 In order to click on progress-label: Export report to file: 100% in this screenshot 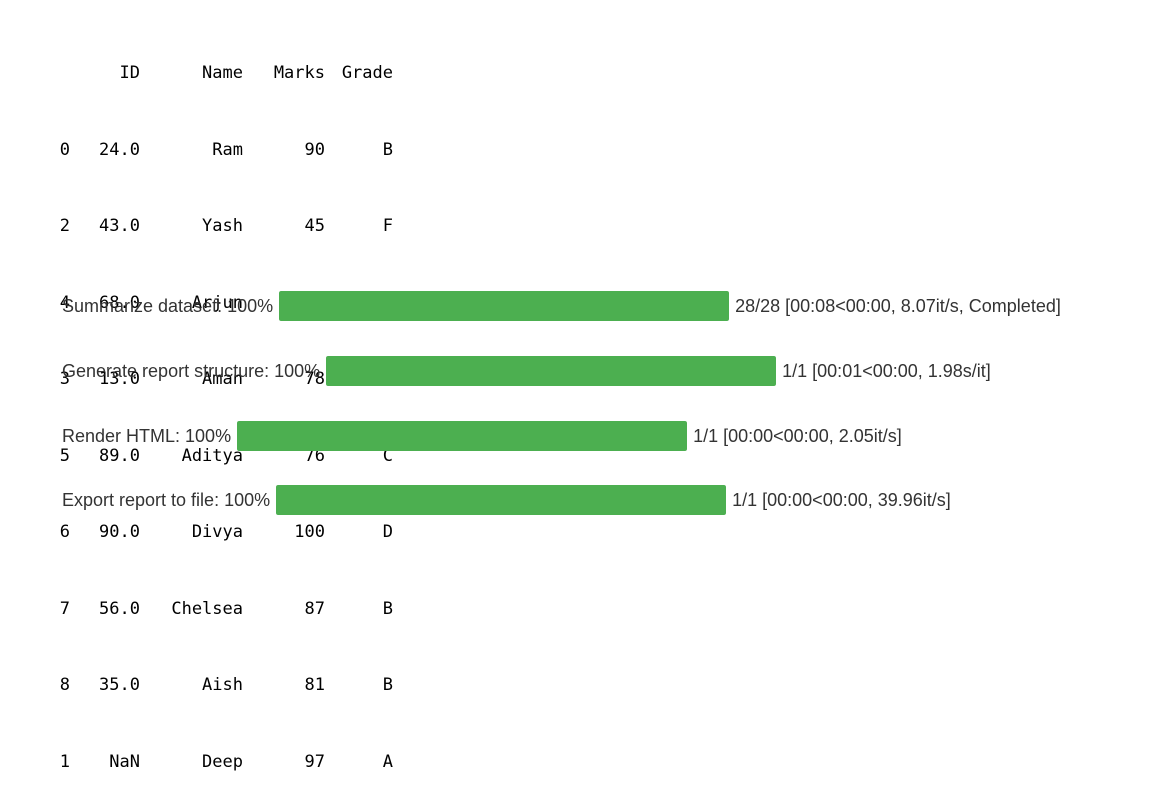, I will do `click(166, 499)`.